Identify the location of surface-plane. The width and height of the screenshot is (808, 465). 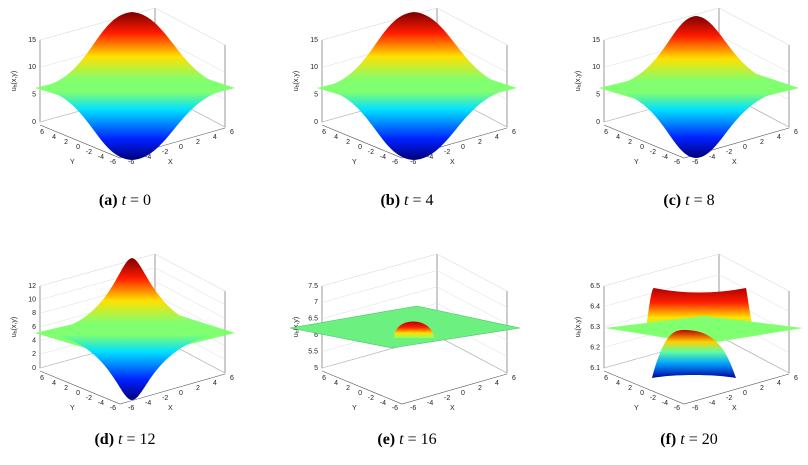
(704, 330).